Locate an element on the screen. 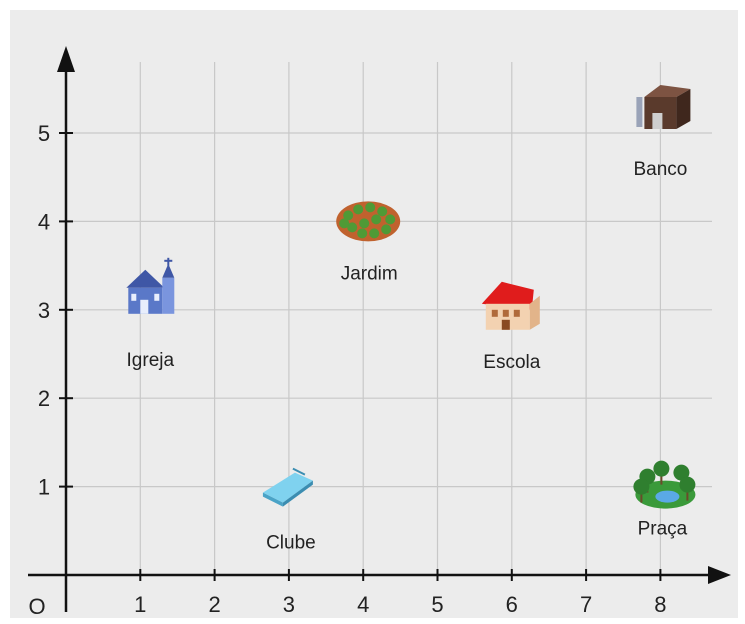 The width and height of the screenshot is (745, 624). x-tick-label-7: 7 is located at coordinates (586, 604).